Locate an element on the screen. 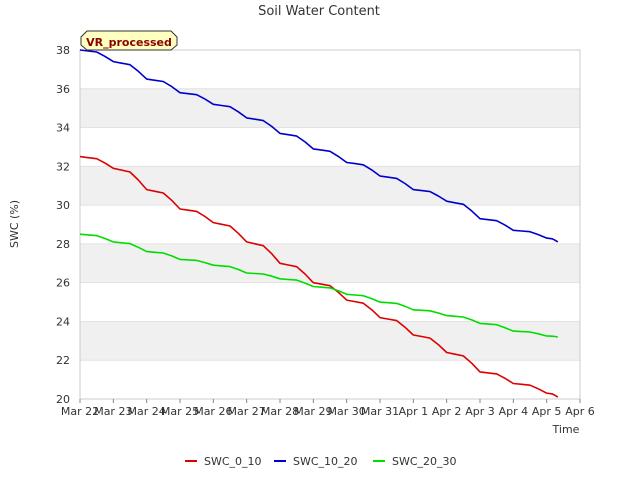 The width and height of the screenshot is (640, 480). x-tick-label: Mar 24 is located at coordinates (147, 411).